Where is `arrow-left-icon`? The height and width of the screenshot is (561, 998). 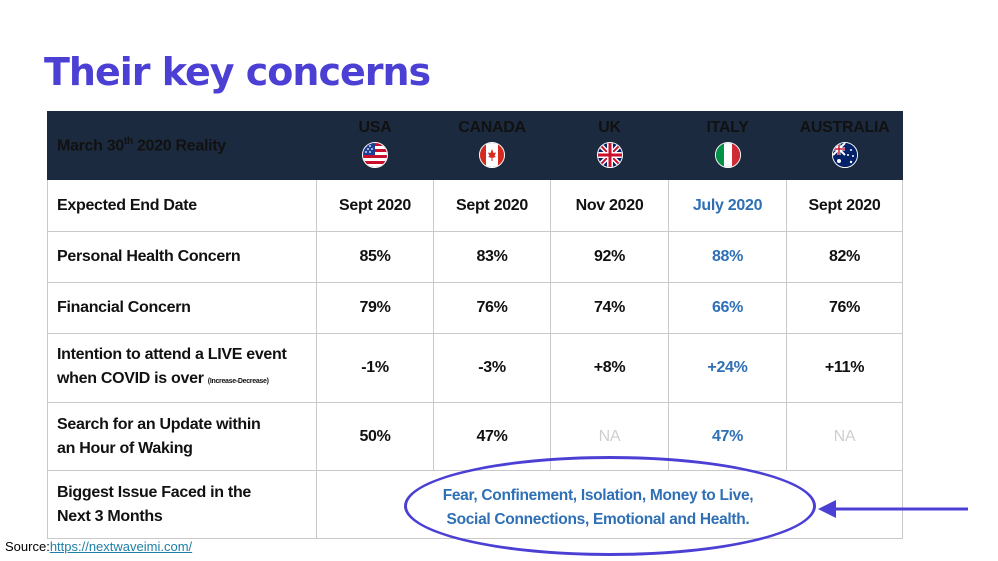 arrow-left-icon is located at coordinates (893, 509).